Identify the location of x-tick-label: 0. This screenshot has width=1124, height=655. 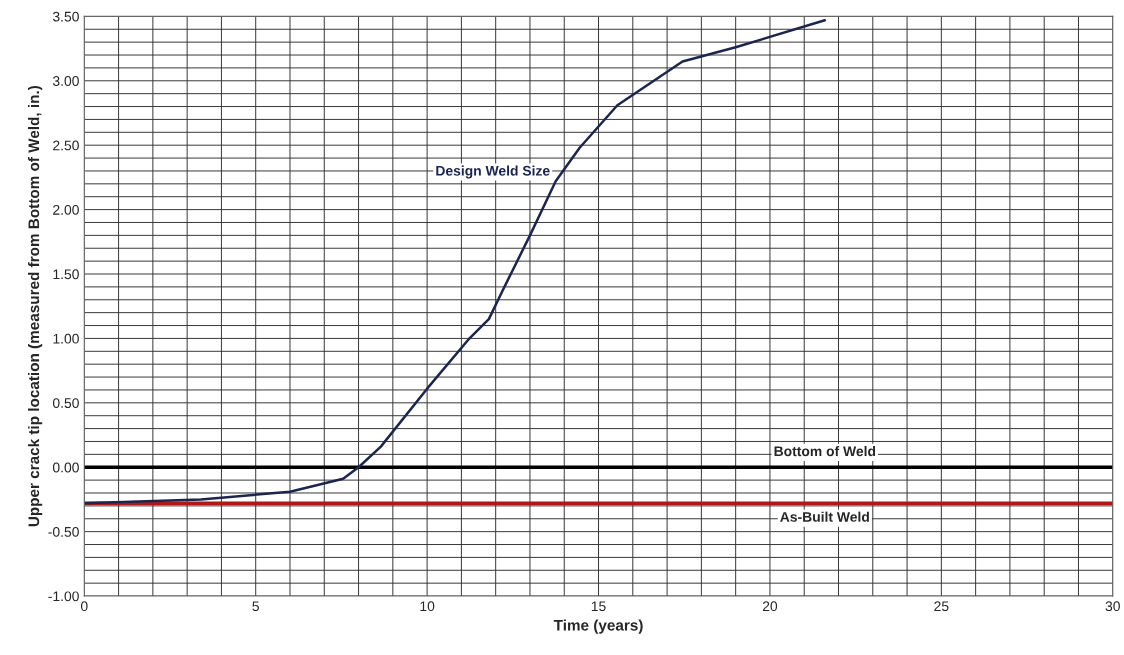
(84, 606).